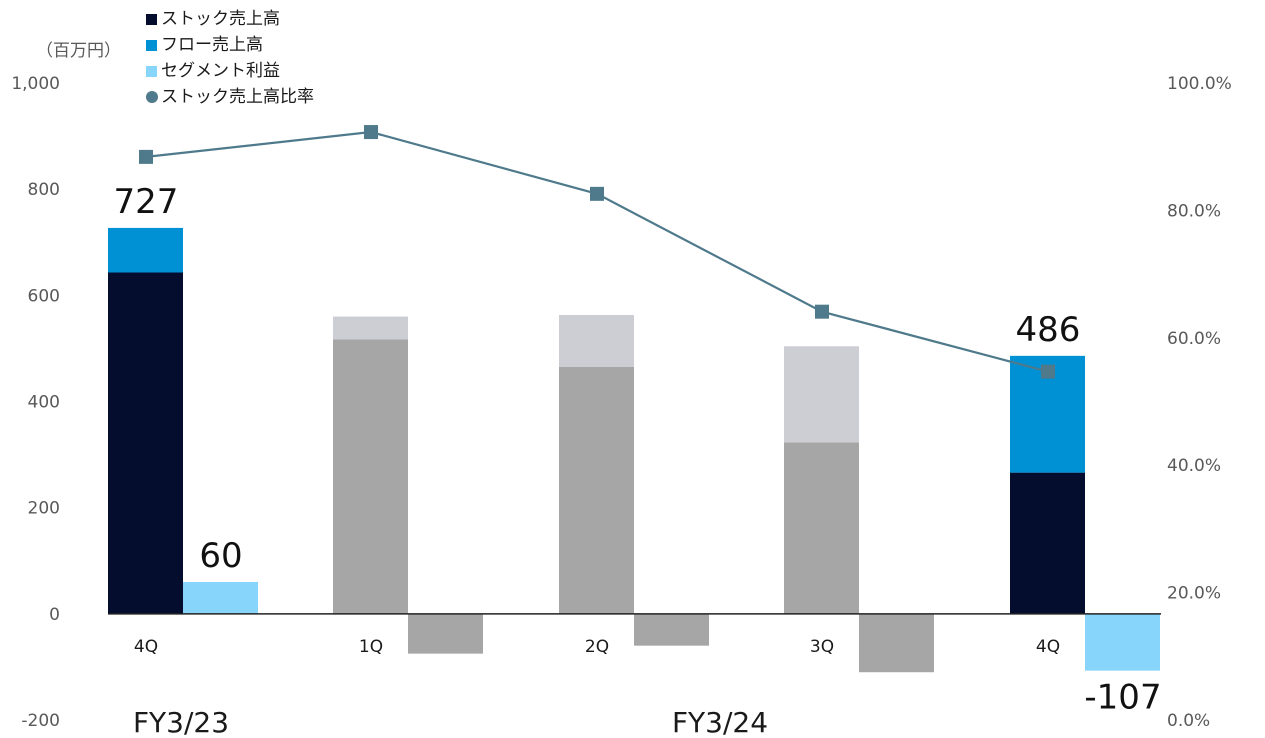  What do you see at coordinates (151, 45) in the screenshot?
I see `legend-swatch-flow-sales` at bounding box center [151, 45].